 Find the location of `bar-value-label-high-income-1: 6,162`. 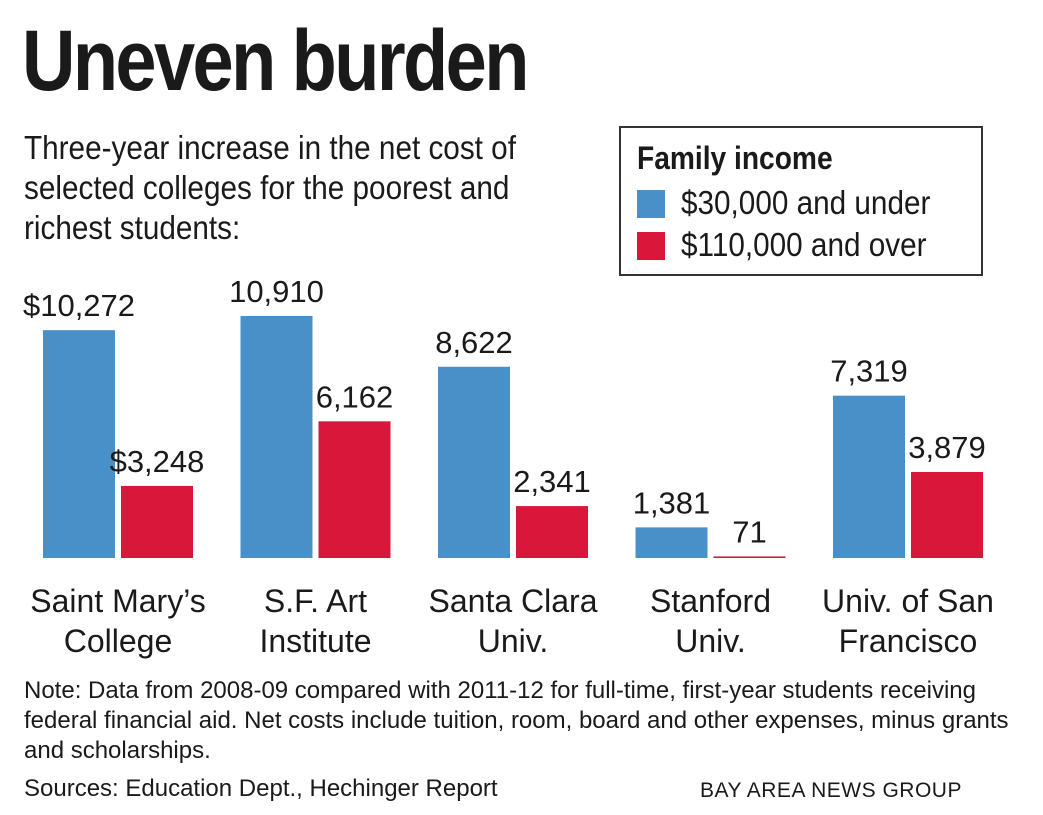

bar-value-label-high-income-1: 6,162 is located at coordinates (355, 396).